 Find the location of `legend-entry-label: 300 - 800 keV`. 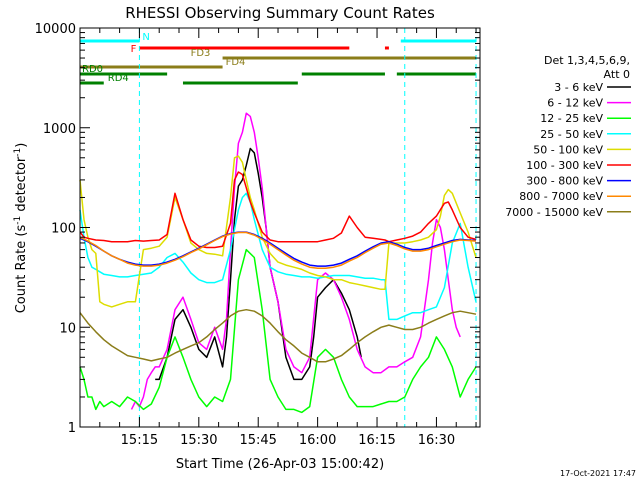

legend-entry-label: 300 - 800 keV is located at coordinates (564, 181).